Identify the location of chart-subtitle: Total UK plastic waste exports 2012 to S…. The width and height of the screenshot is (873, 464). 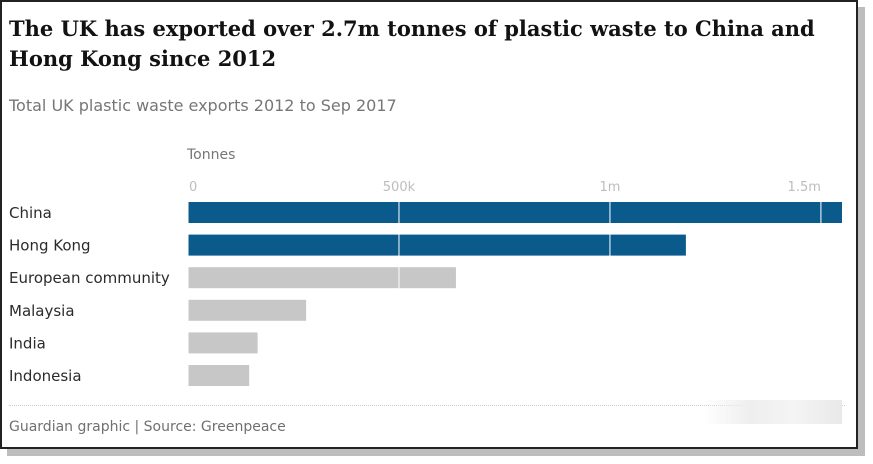
(203, 105).